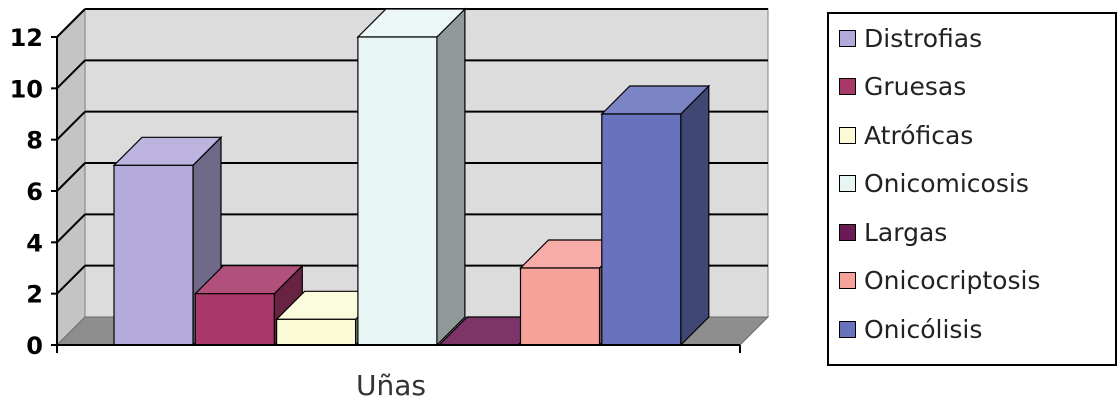 This screenshot has width=1119, height=407. What do you see at coordinates (34, 295) in the screenshot?
I see `y-tick-label-2: 2` at bounding box center [34, 295].